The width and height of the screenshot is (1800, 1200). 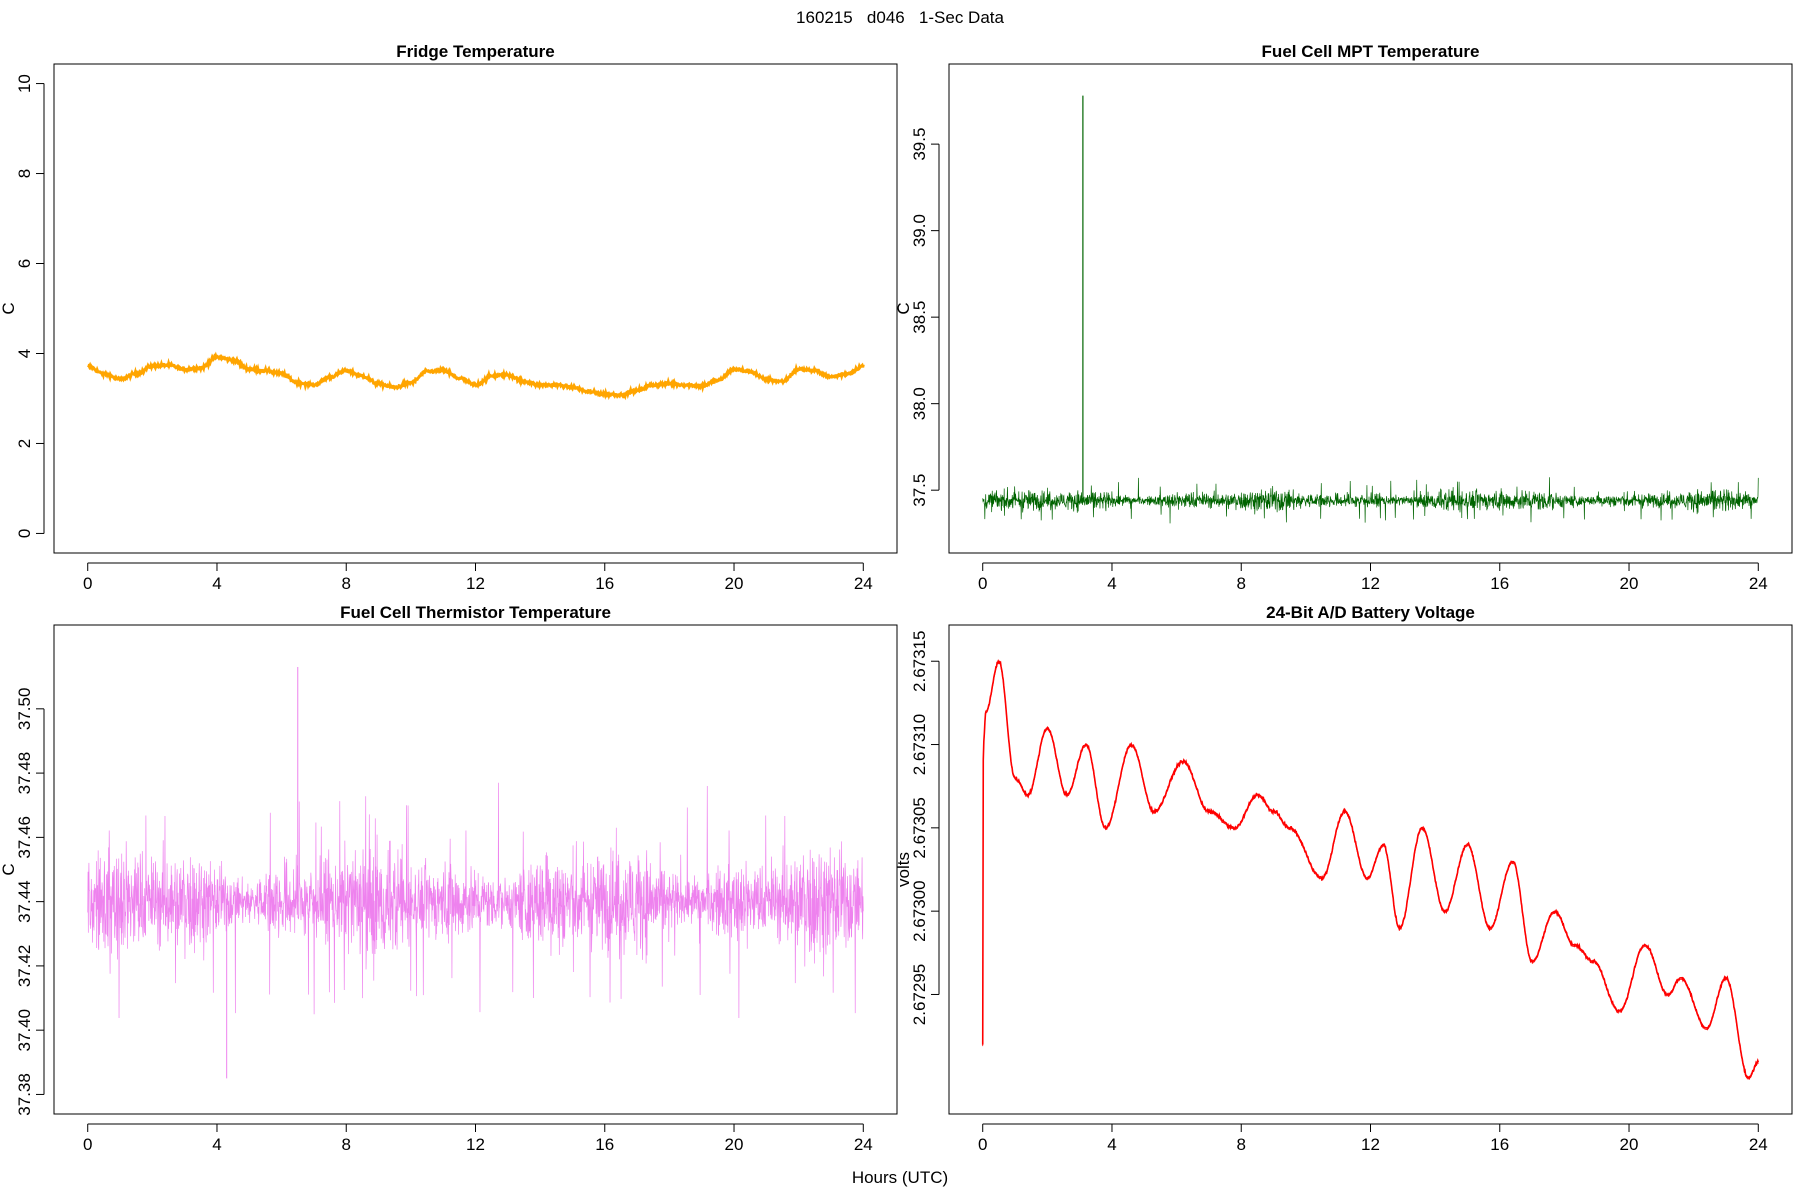 I want to click on y-tick-label: 6, so click(x=24, y=263).